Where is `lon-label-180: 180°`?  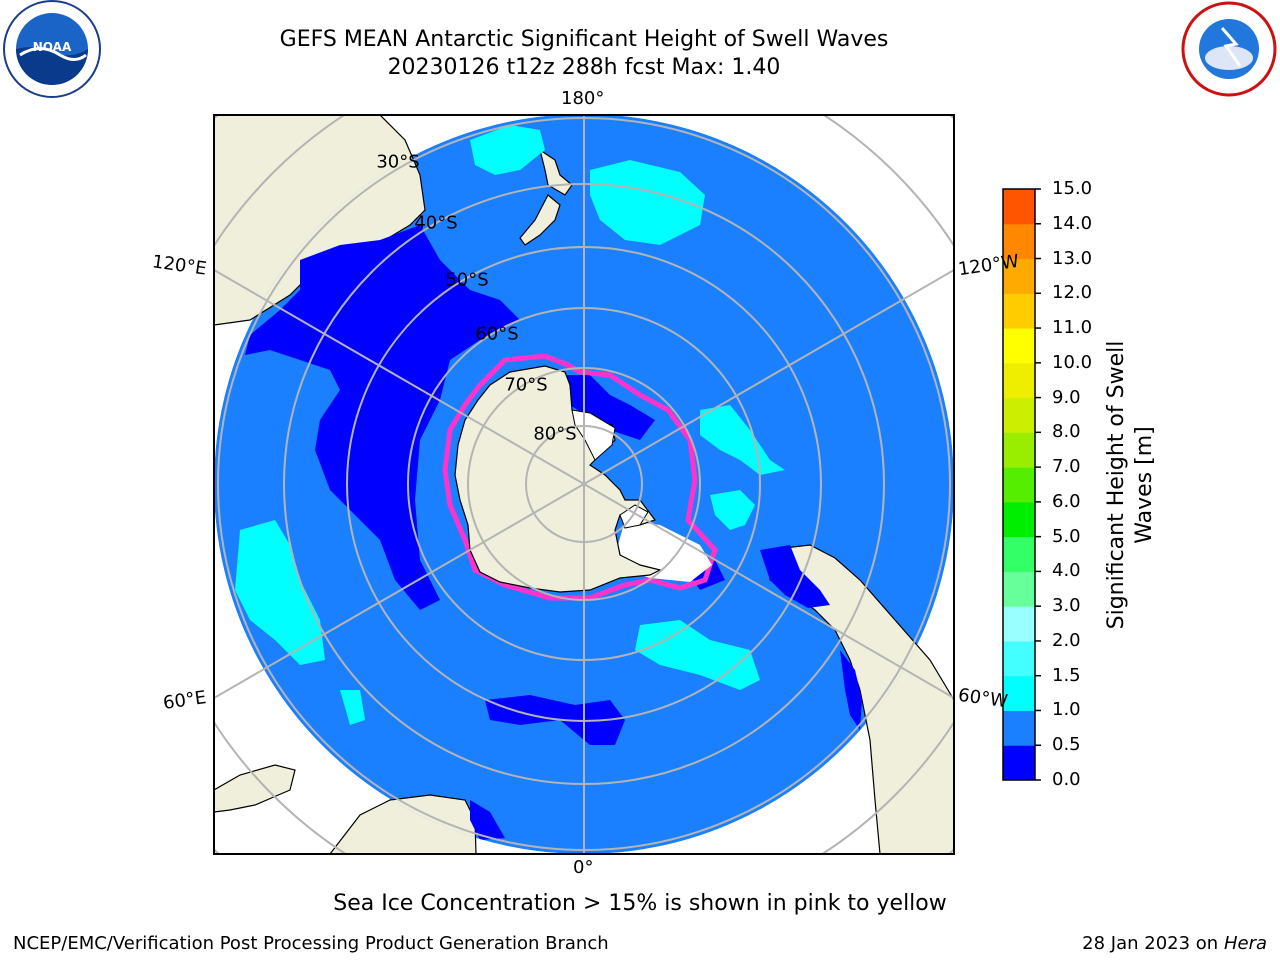 lon-label-180: 180° is located at coordinates (583, 98).